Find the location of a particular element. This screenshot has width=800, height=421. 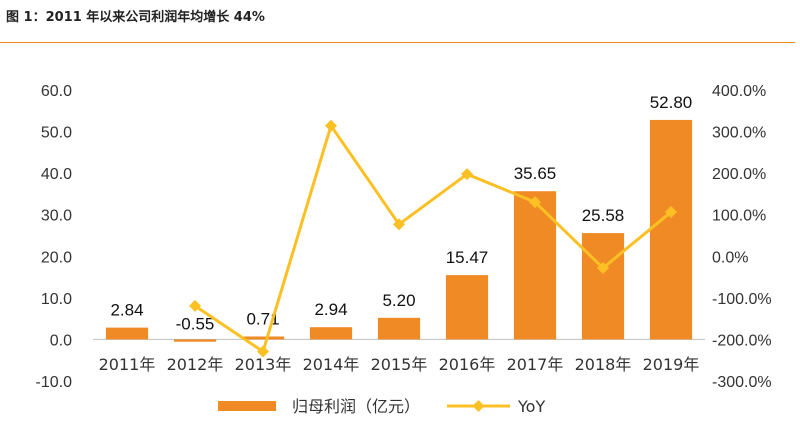

left-y-axis: -10.0 0.0 10.0 20.0 30.0 40.0 50.0 60.0 is located at coordinates (54, 237).